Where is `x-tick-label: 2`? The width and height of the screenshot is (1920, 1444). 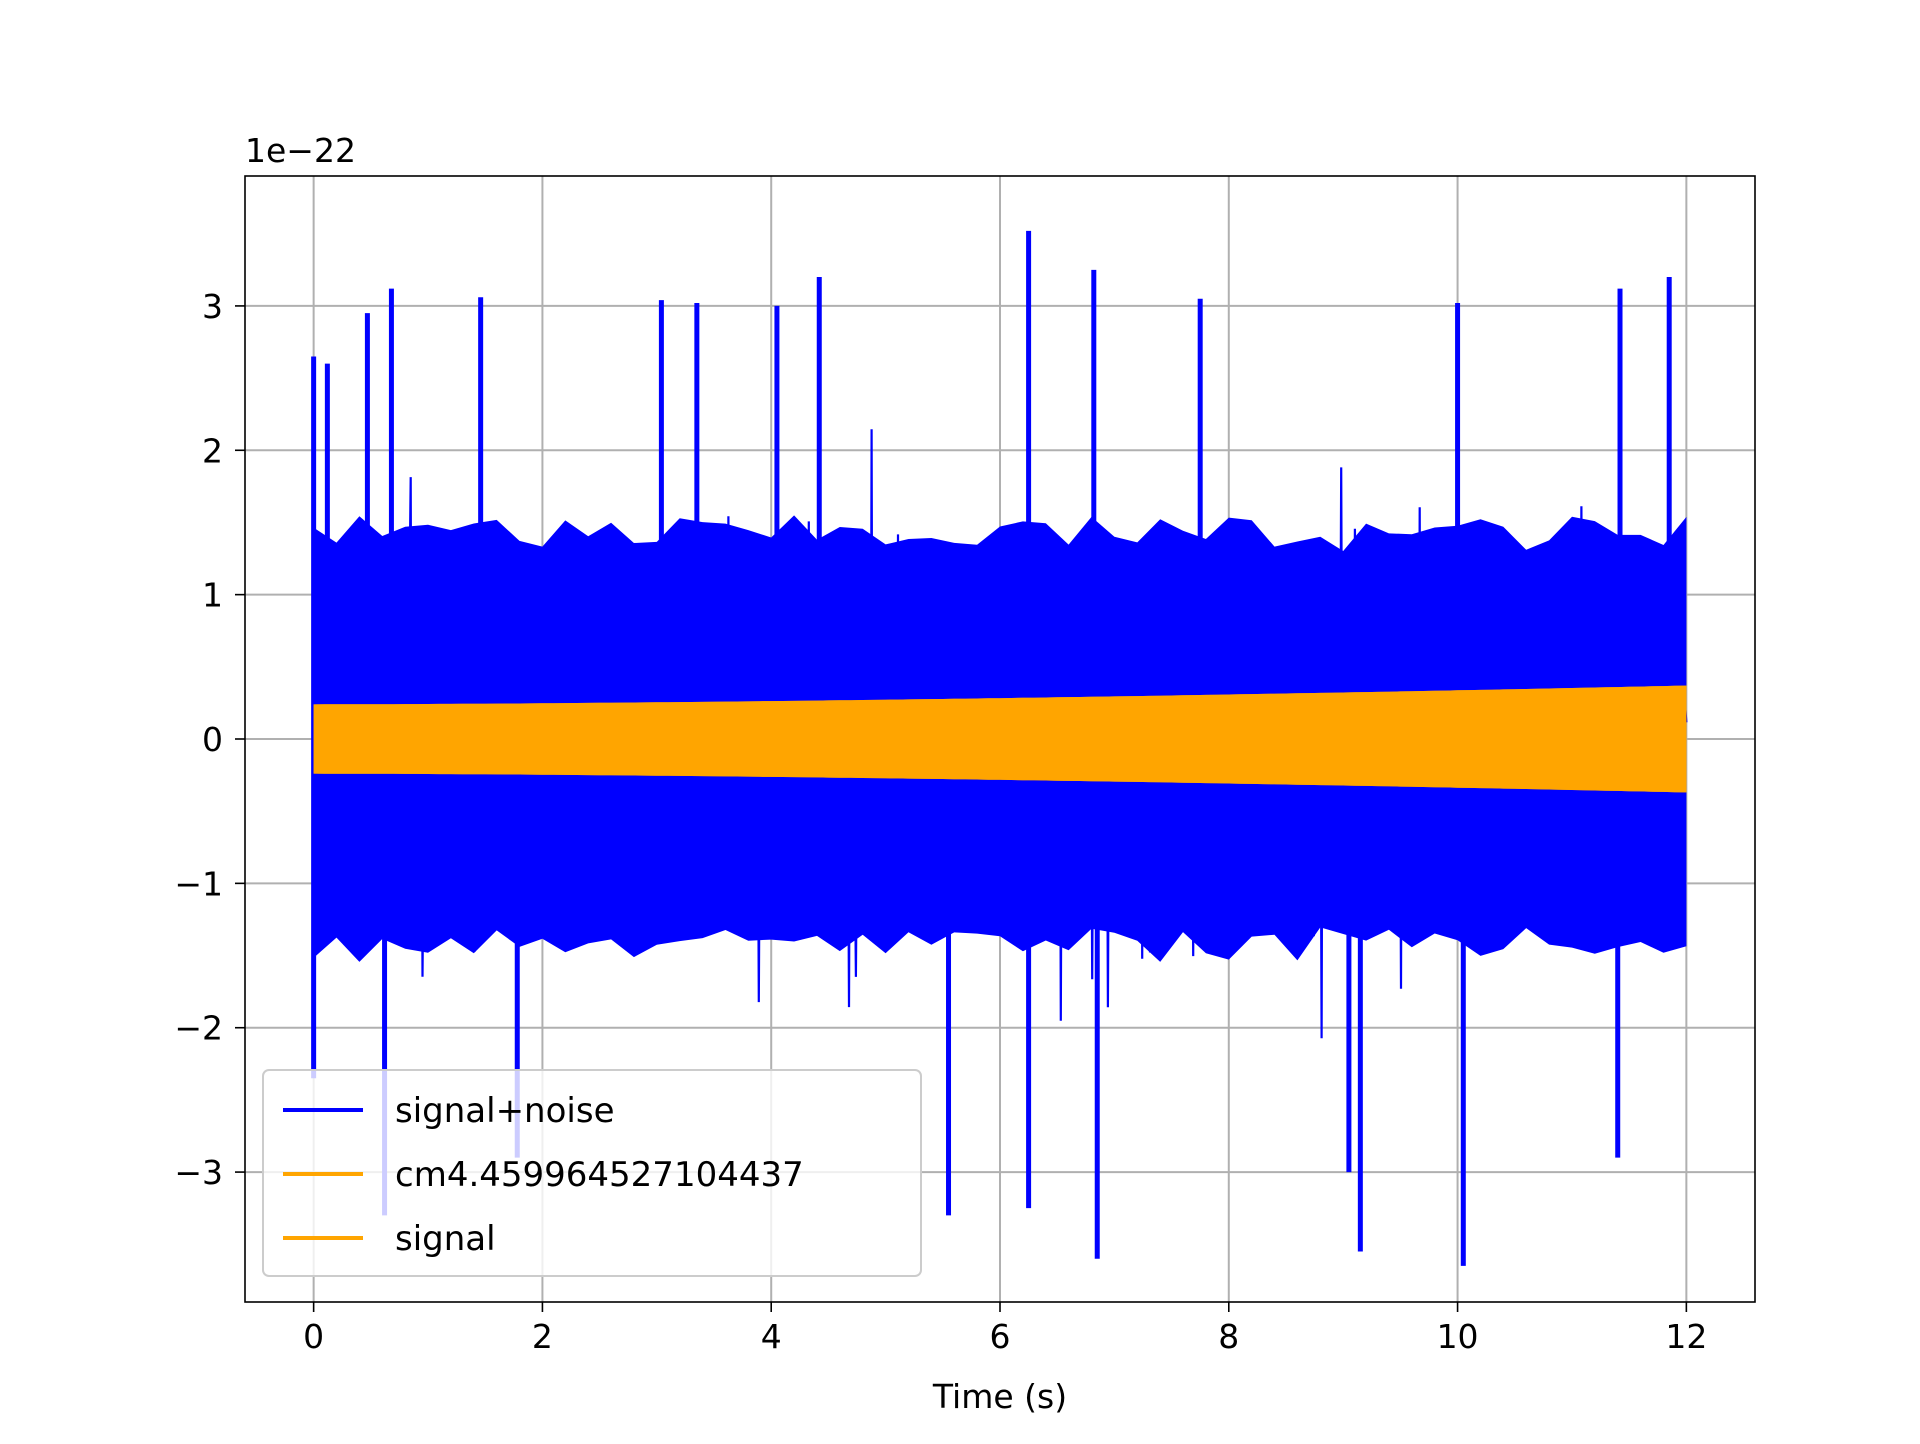 x-tick-label: 2 is located at coordinates (542, 1336).